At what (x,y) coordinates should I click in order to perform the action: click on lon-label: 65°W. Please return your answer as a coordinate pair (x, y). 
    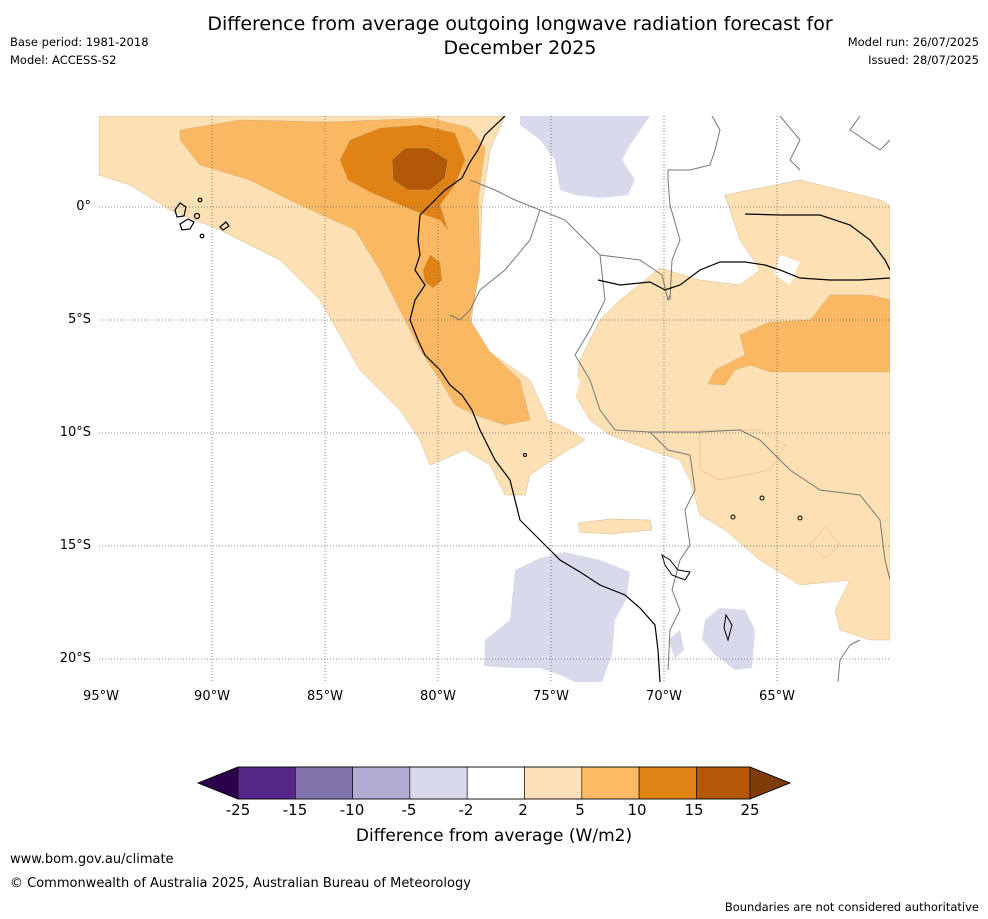
    Looking at the image, I should click on (777, 696).